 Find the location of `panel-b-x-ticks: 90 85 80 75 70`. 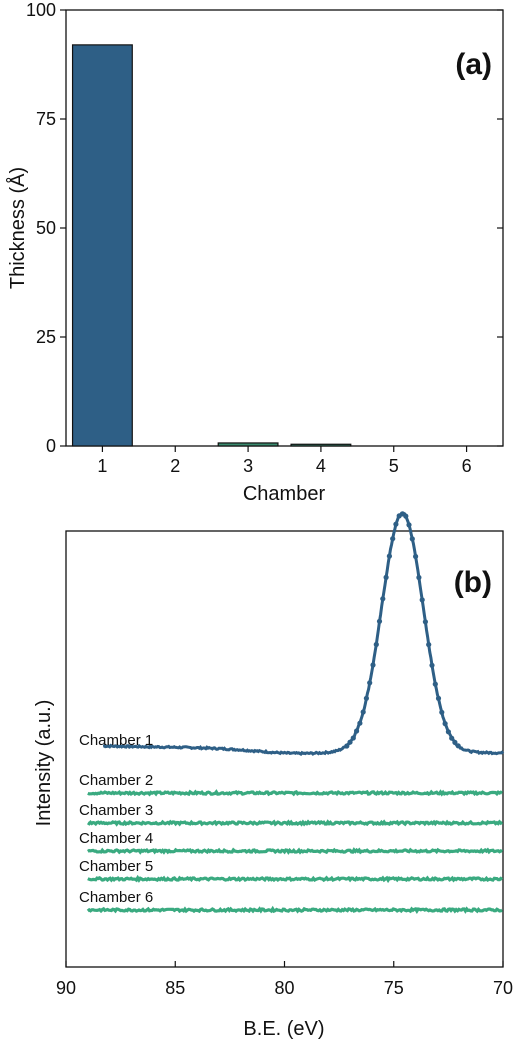

panel-b-x-ticks: 90 85 80 75 70 is located at coordinates (284, 979).